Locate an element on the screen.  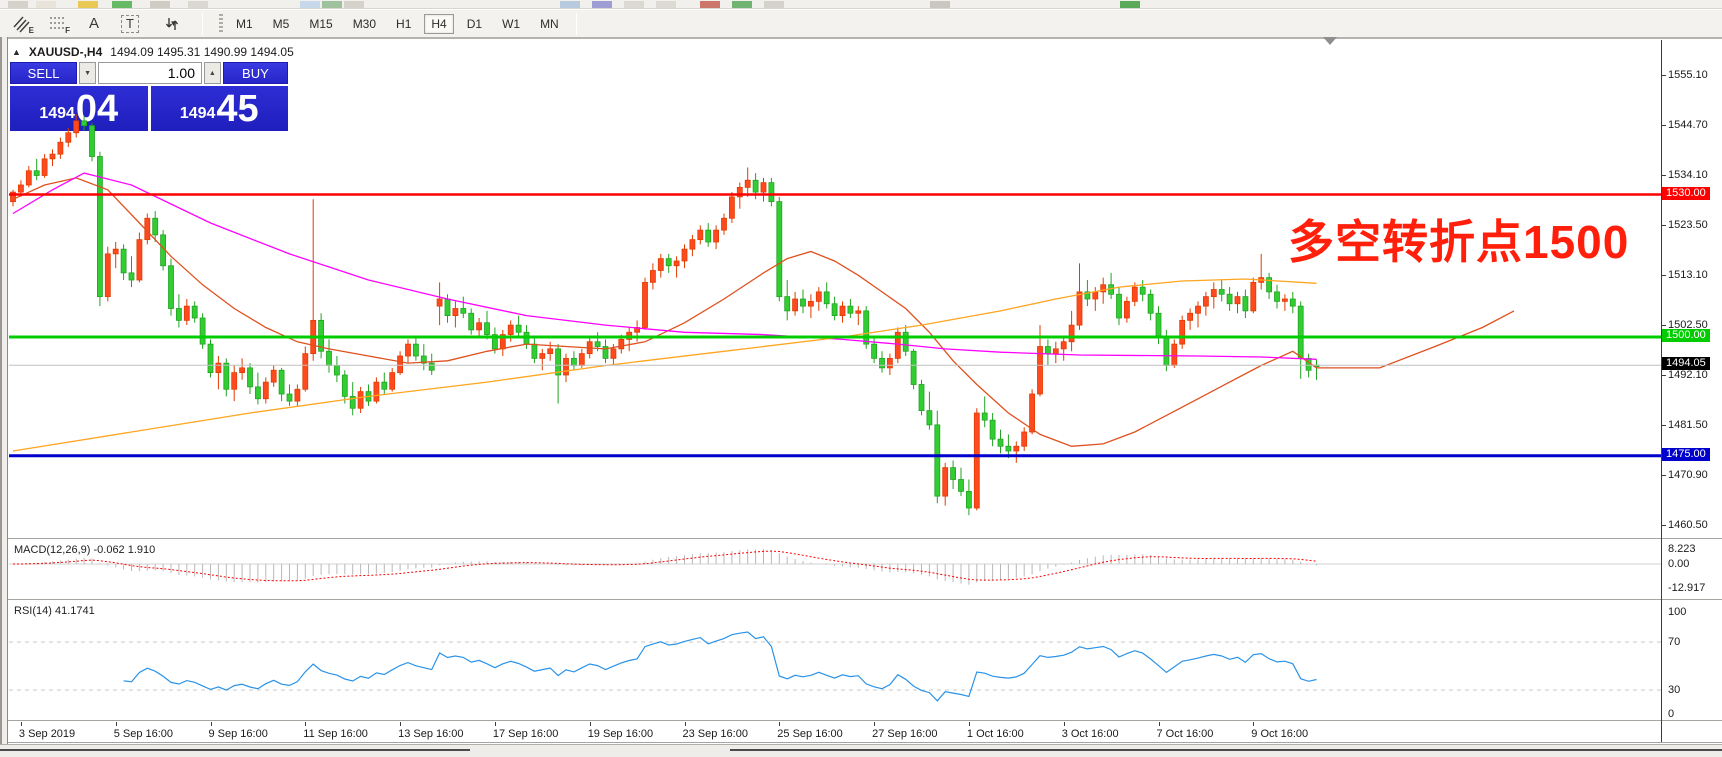
cursor-tool-icon: ▼ is located at coordinates (172, 24).